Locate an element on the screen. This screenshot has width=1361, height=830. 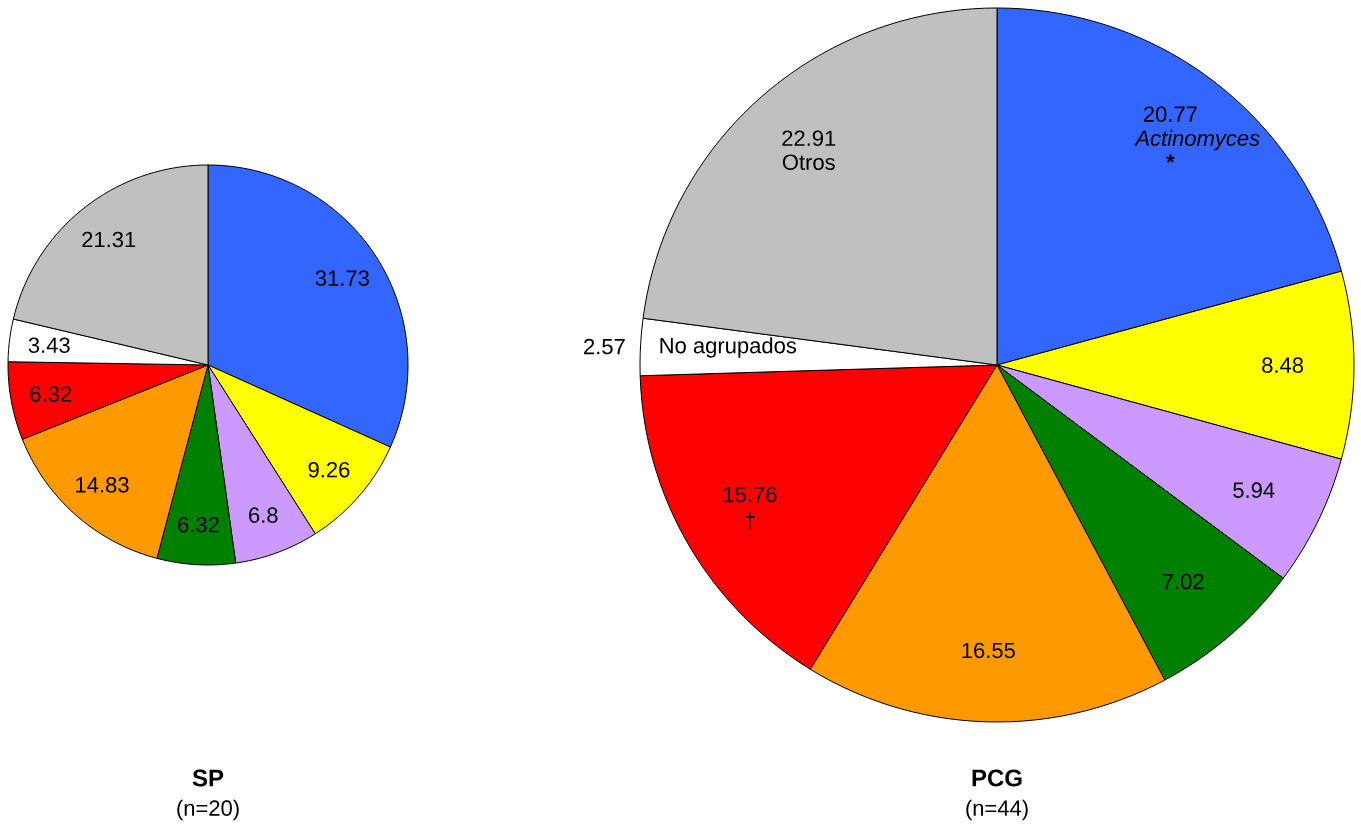
data-label: 8.48 is located at coordinates (1283, 365).